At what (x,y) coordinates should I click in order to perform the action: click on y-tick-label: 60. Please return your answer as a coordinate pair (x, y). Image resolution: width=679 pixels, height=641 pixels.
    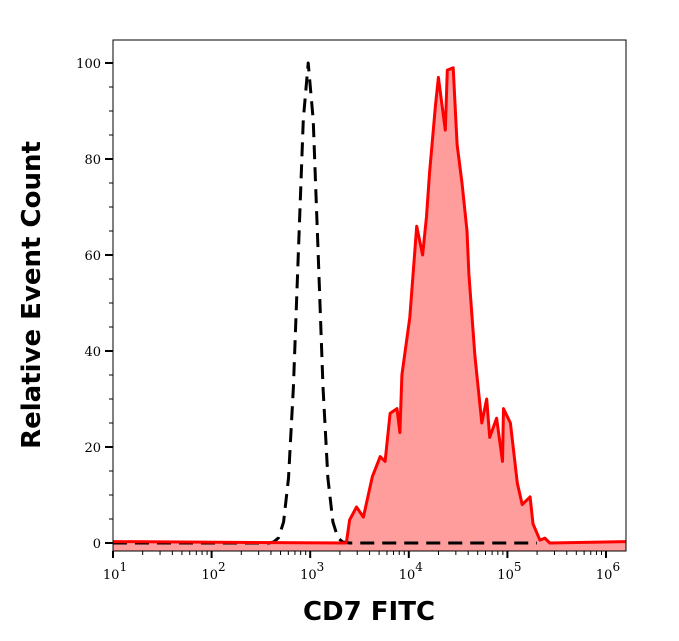
    Looking at the image, I should click on (92, 256).